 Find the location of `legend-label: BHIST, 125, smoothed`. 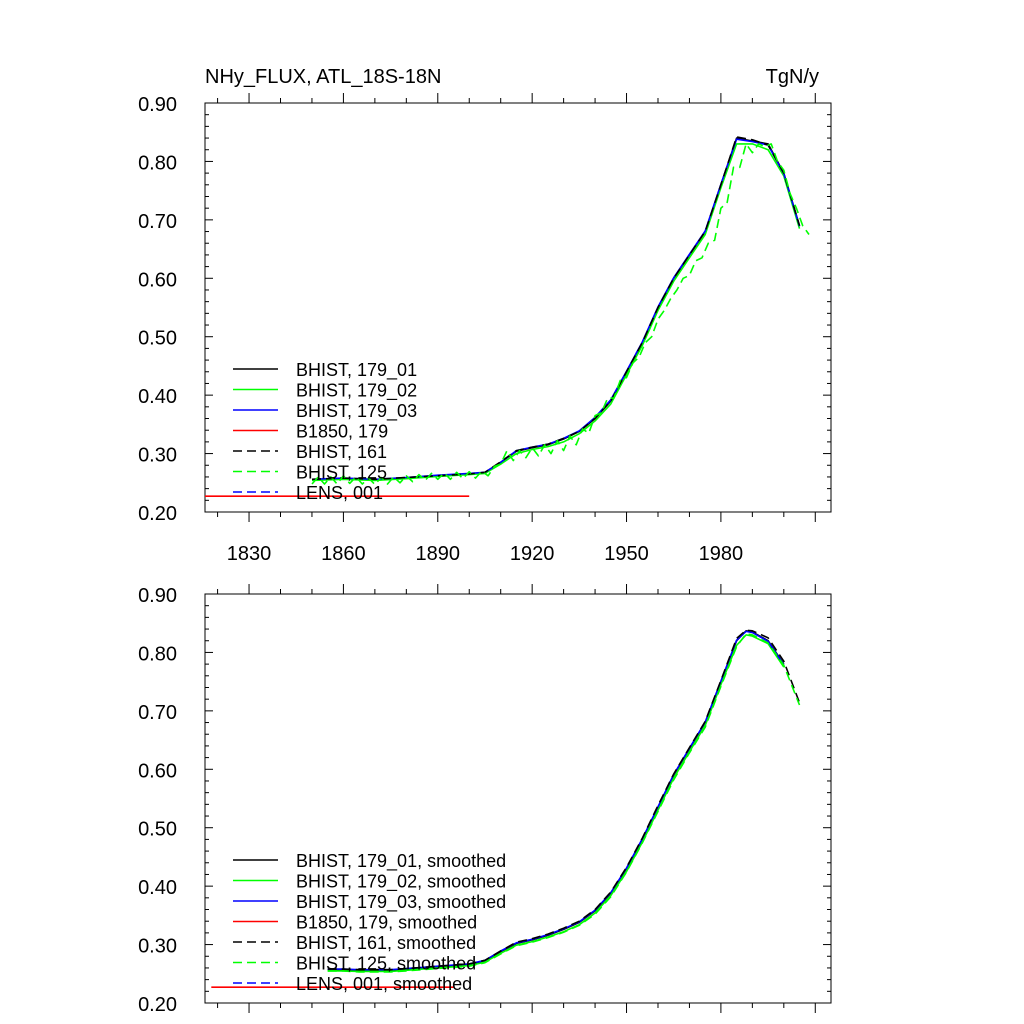

legend-label: BHIST, 125, smoothed is located at coordinates (386, 964).